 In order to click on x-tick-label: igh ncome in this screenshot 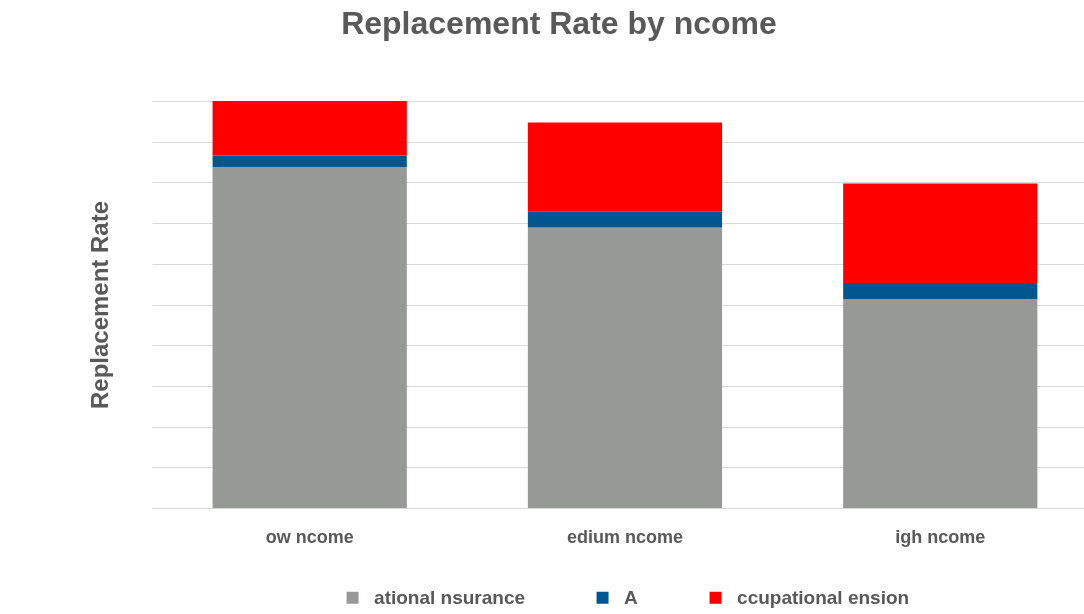, I will do `click(940, 536)`.